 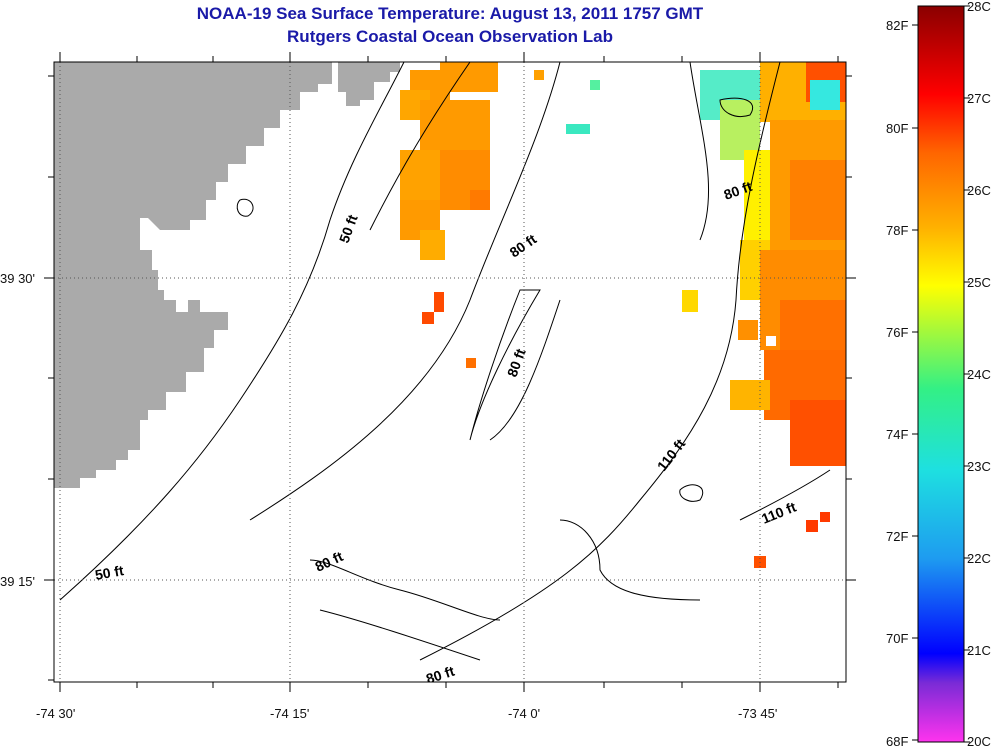 I want to click on colorbar-c-28: 28C, so click(x=979, y=7).